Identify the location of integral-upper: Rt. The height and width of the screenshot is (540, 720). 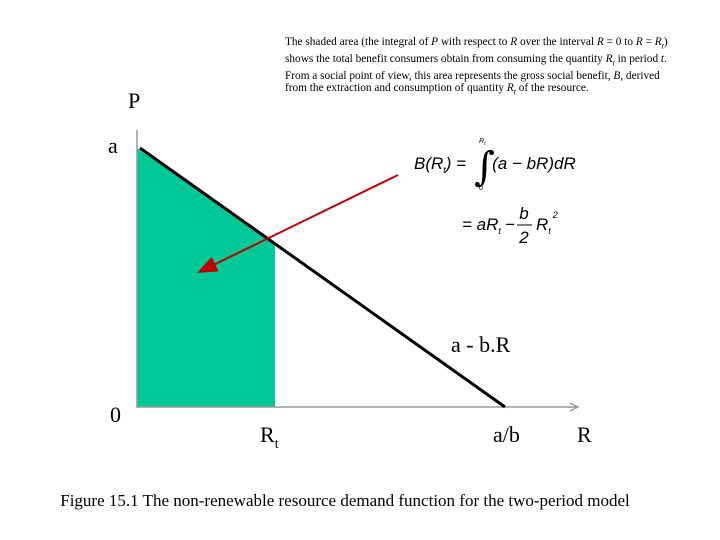
(482, 142).